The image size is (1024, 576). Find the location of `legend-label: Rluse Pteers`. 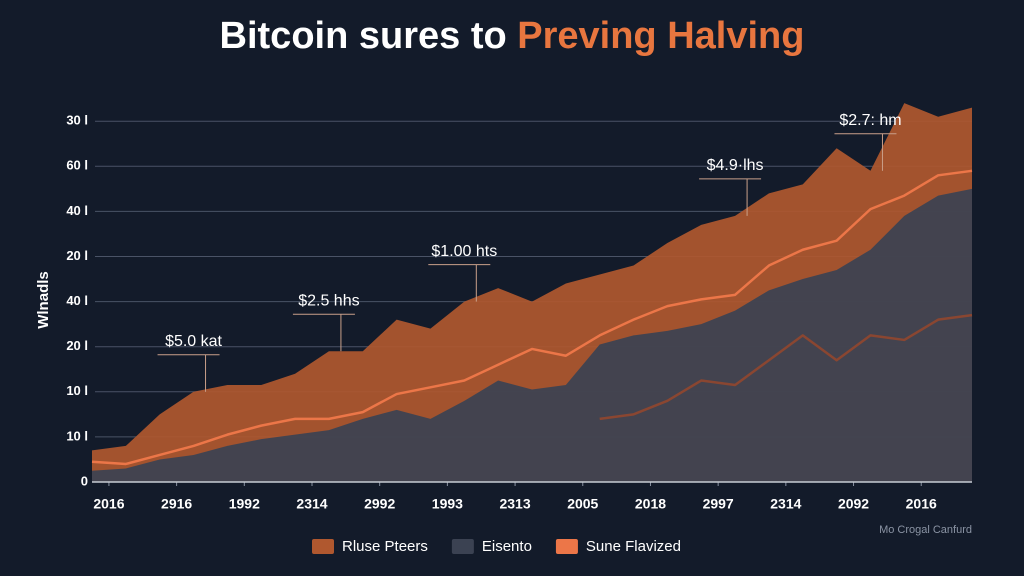

legend-label: Rluse Pteers is located at coordinates (385, 546).